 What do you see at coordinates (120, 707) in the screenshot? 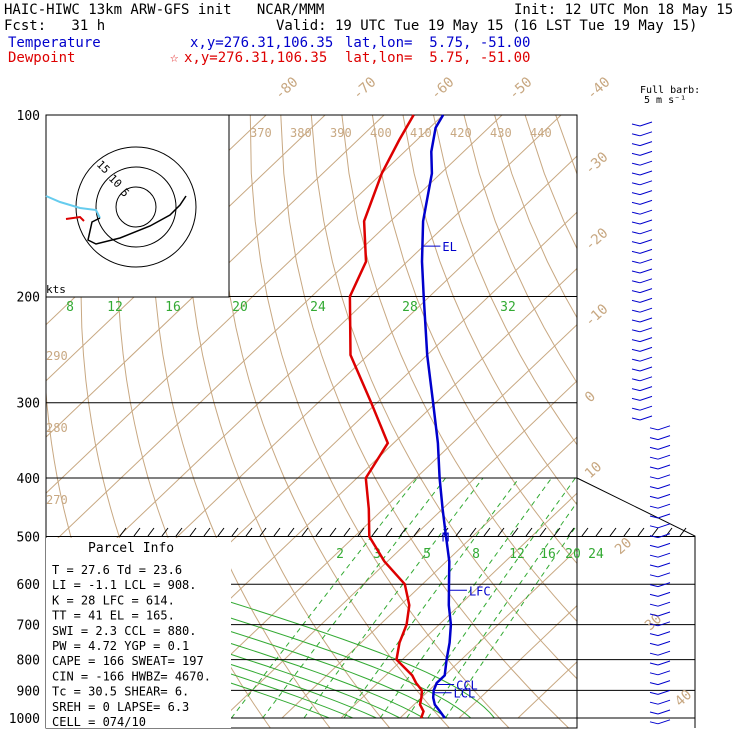
I see `parcel-row: SREH = 0 LAPSE= 6.3` at bounding box center [120, 707].